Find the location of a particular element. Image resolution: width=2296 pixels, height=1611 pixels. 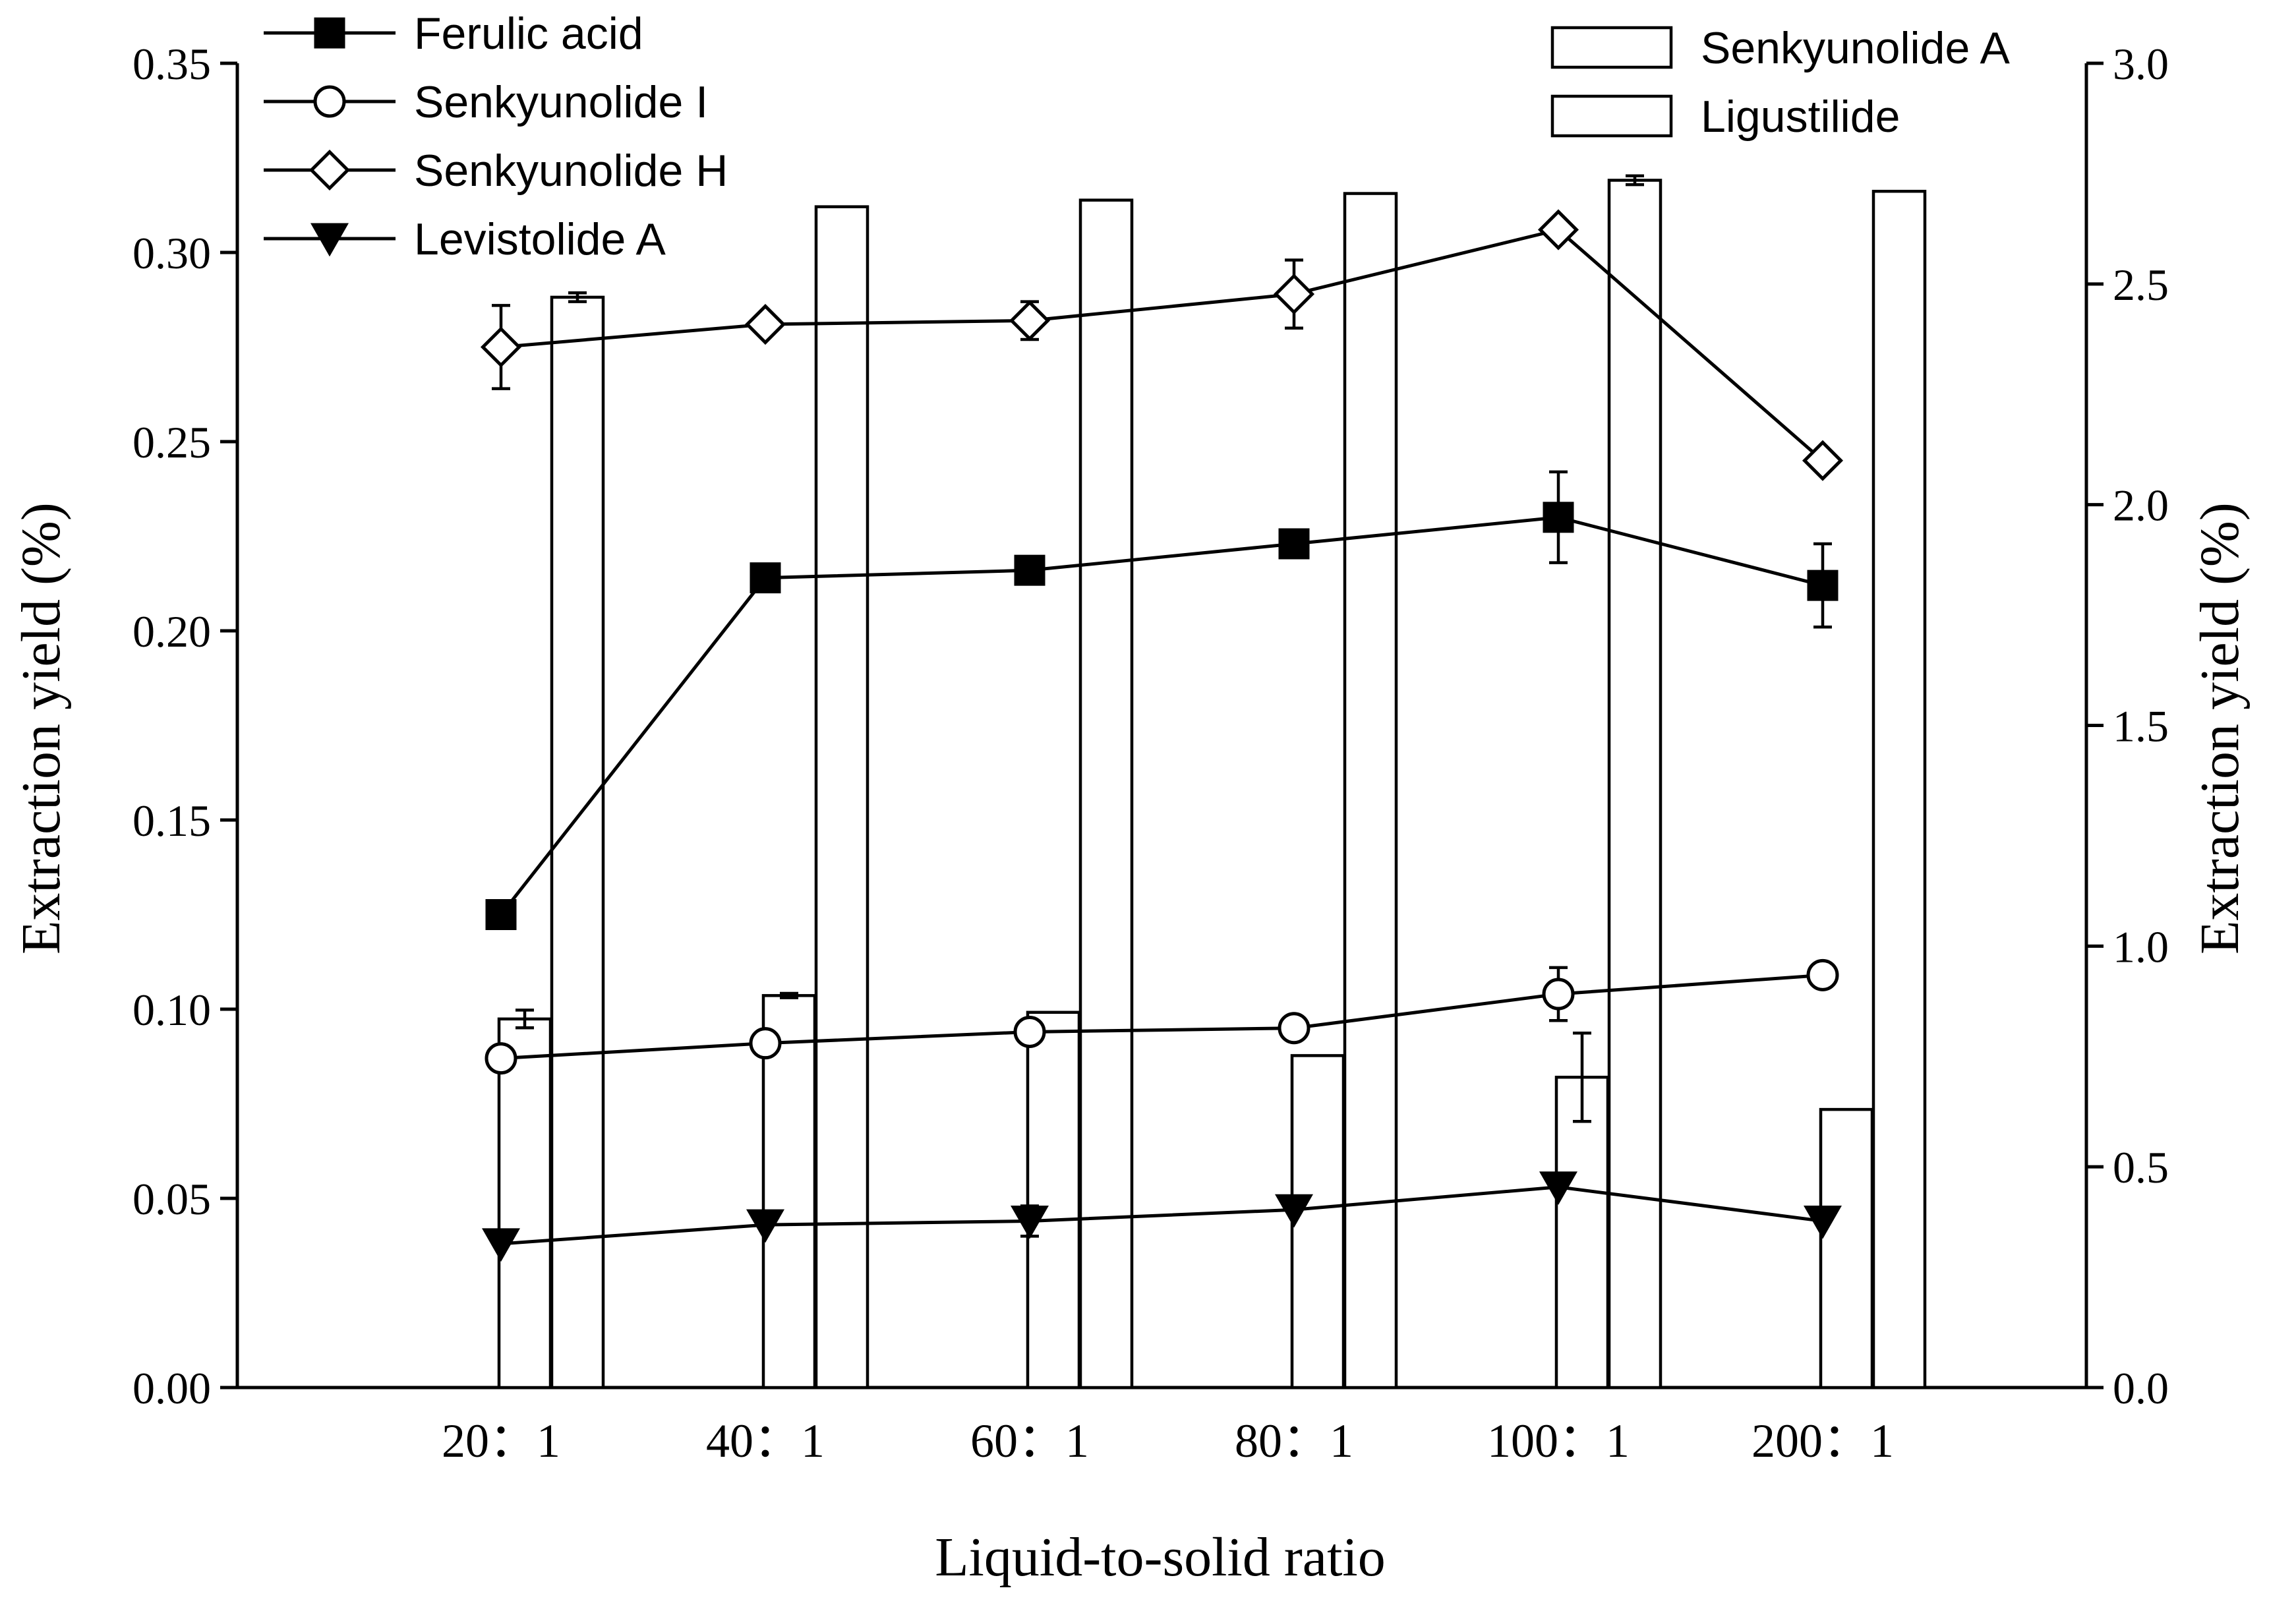

y-left-tick-label: 0.10 is located at coordinates (172, 1010).